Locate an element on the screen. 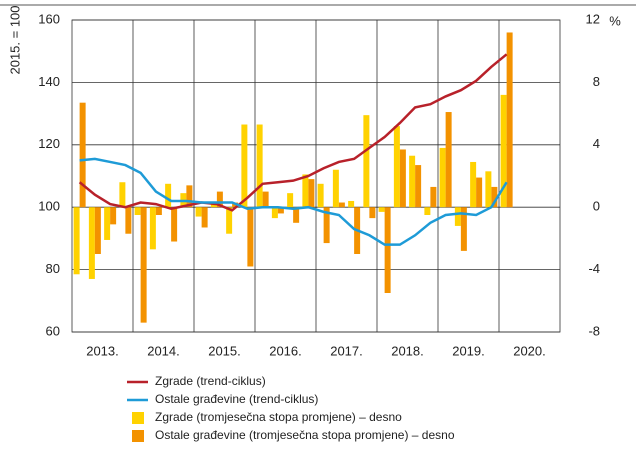  y2-tick-label: 4 is located at coordinates (596, 143).